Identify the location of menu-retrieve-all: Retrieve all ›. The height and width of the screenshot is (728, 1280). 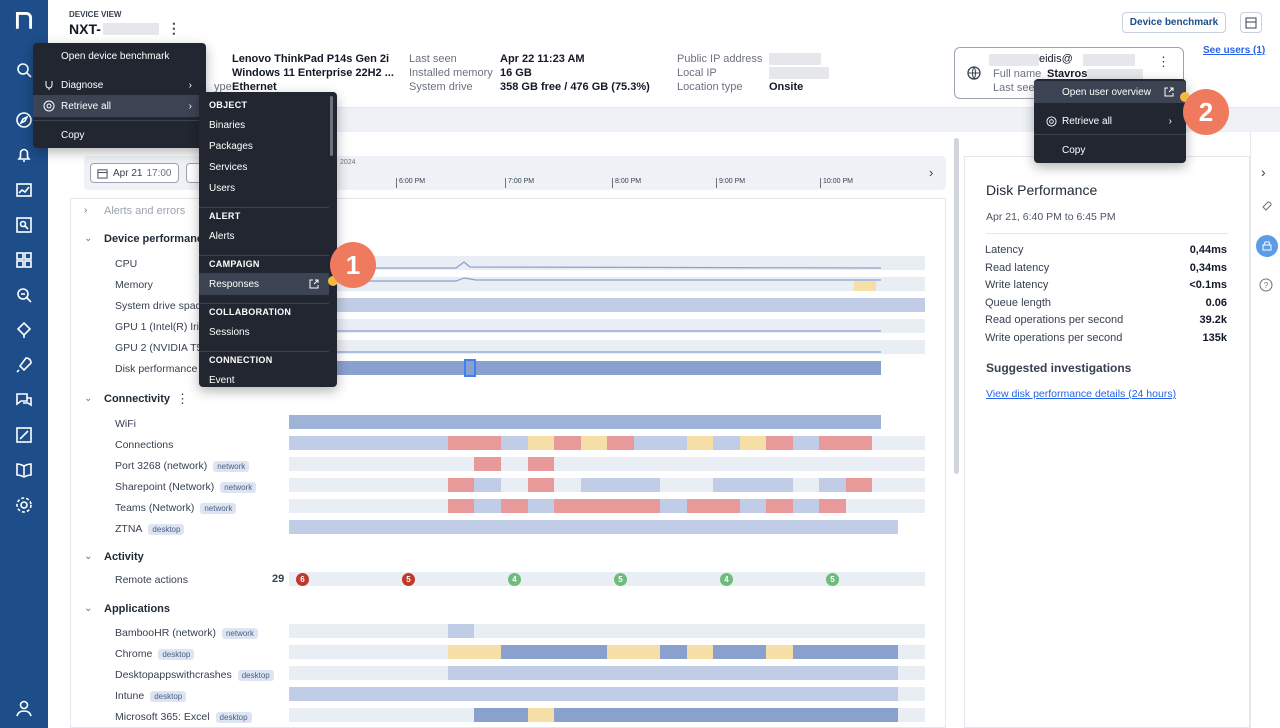
(119, 106).